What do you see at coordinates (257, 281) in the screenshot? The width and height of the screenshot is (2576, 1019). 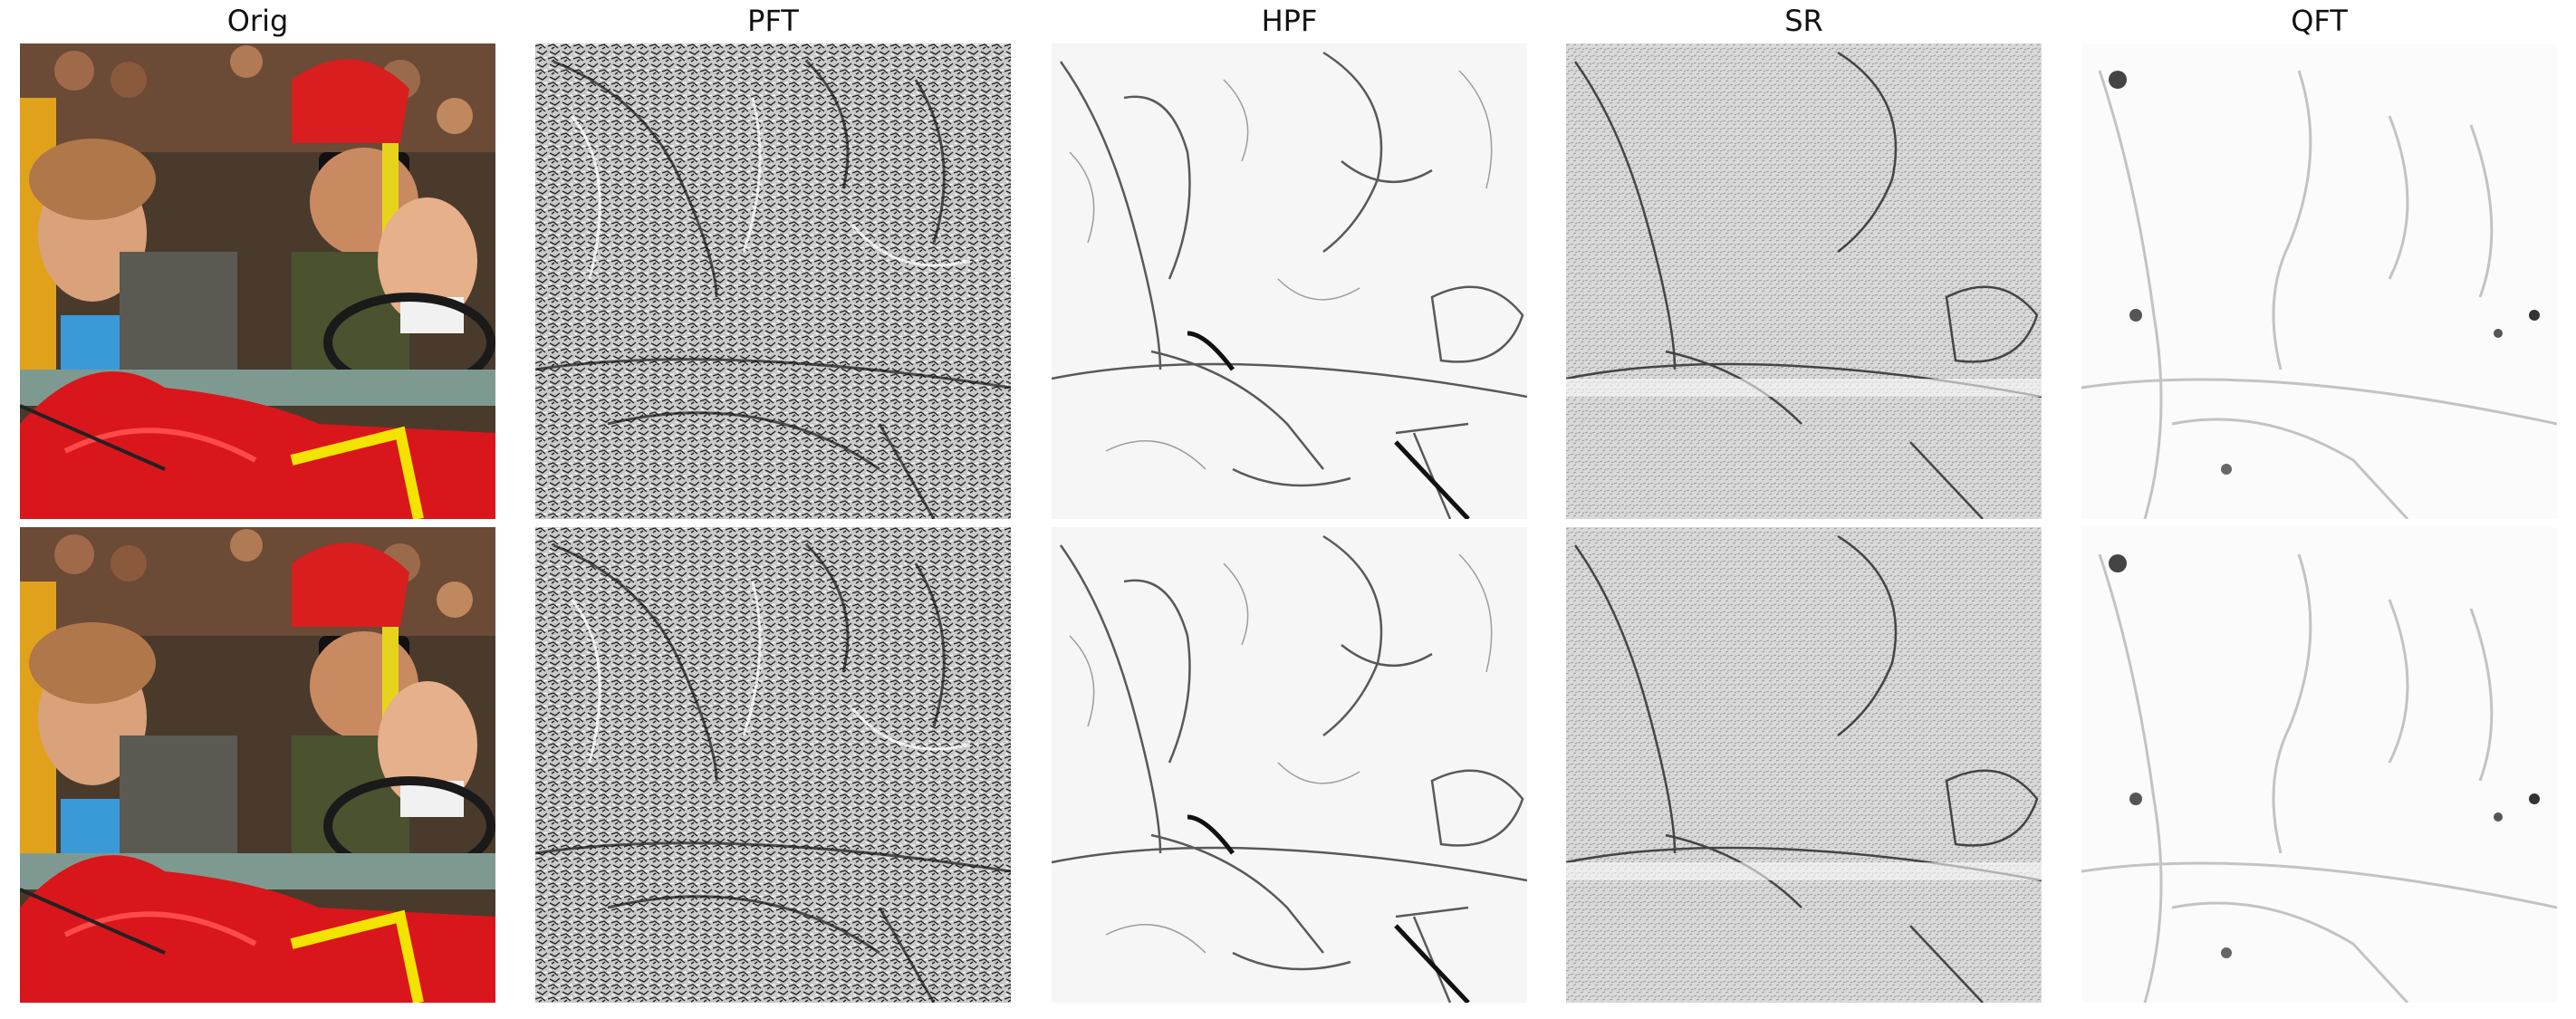 I see `orig-image-row1` at bounding box center [257, 281].